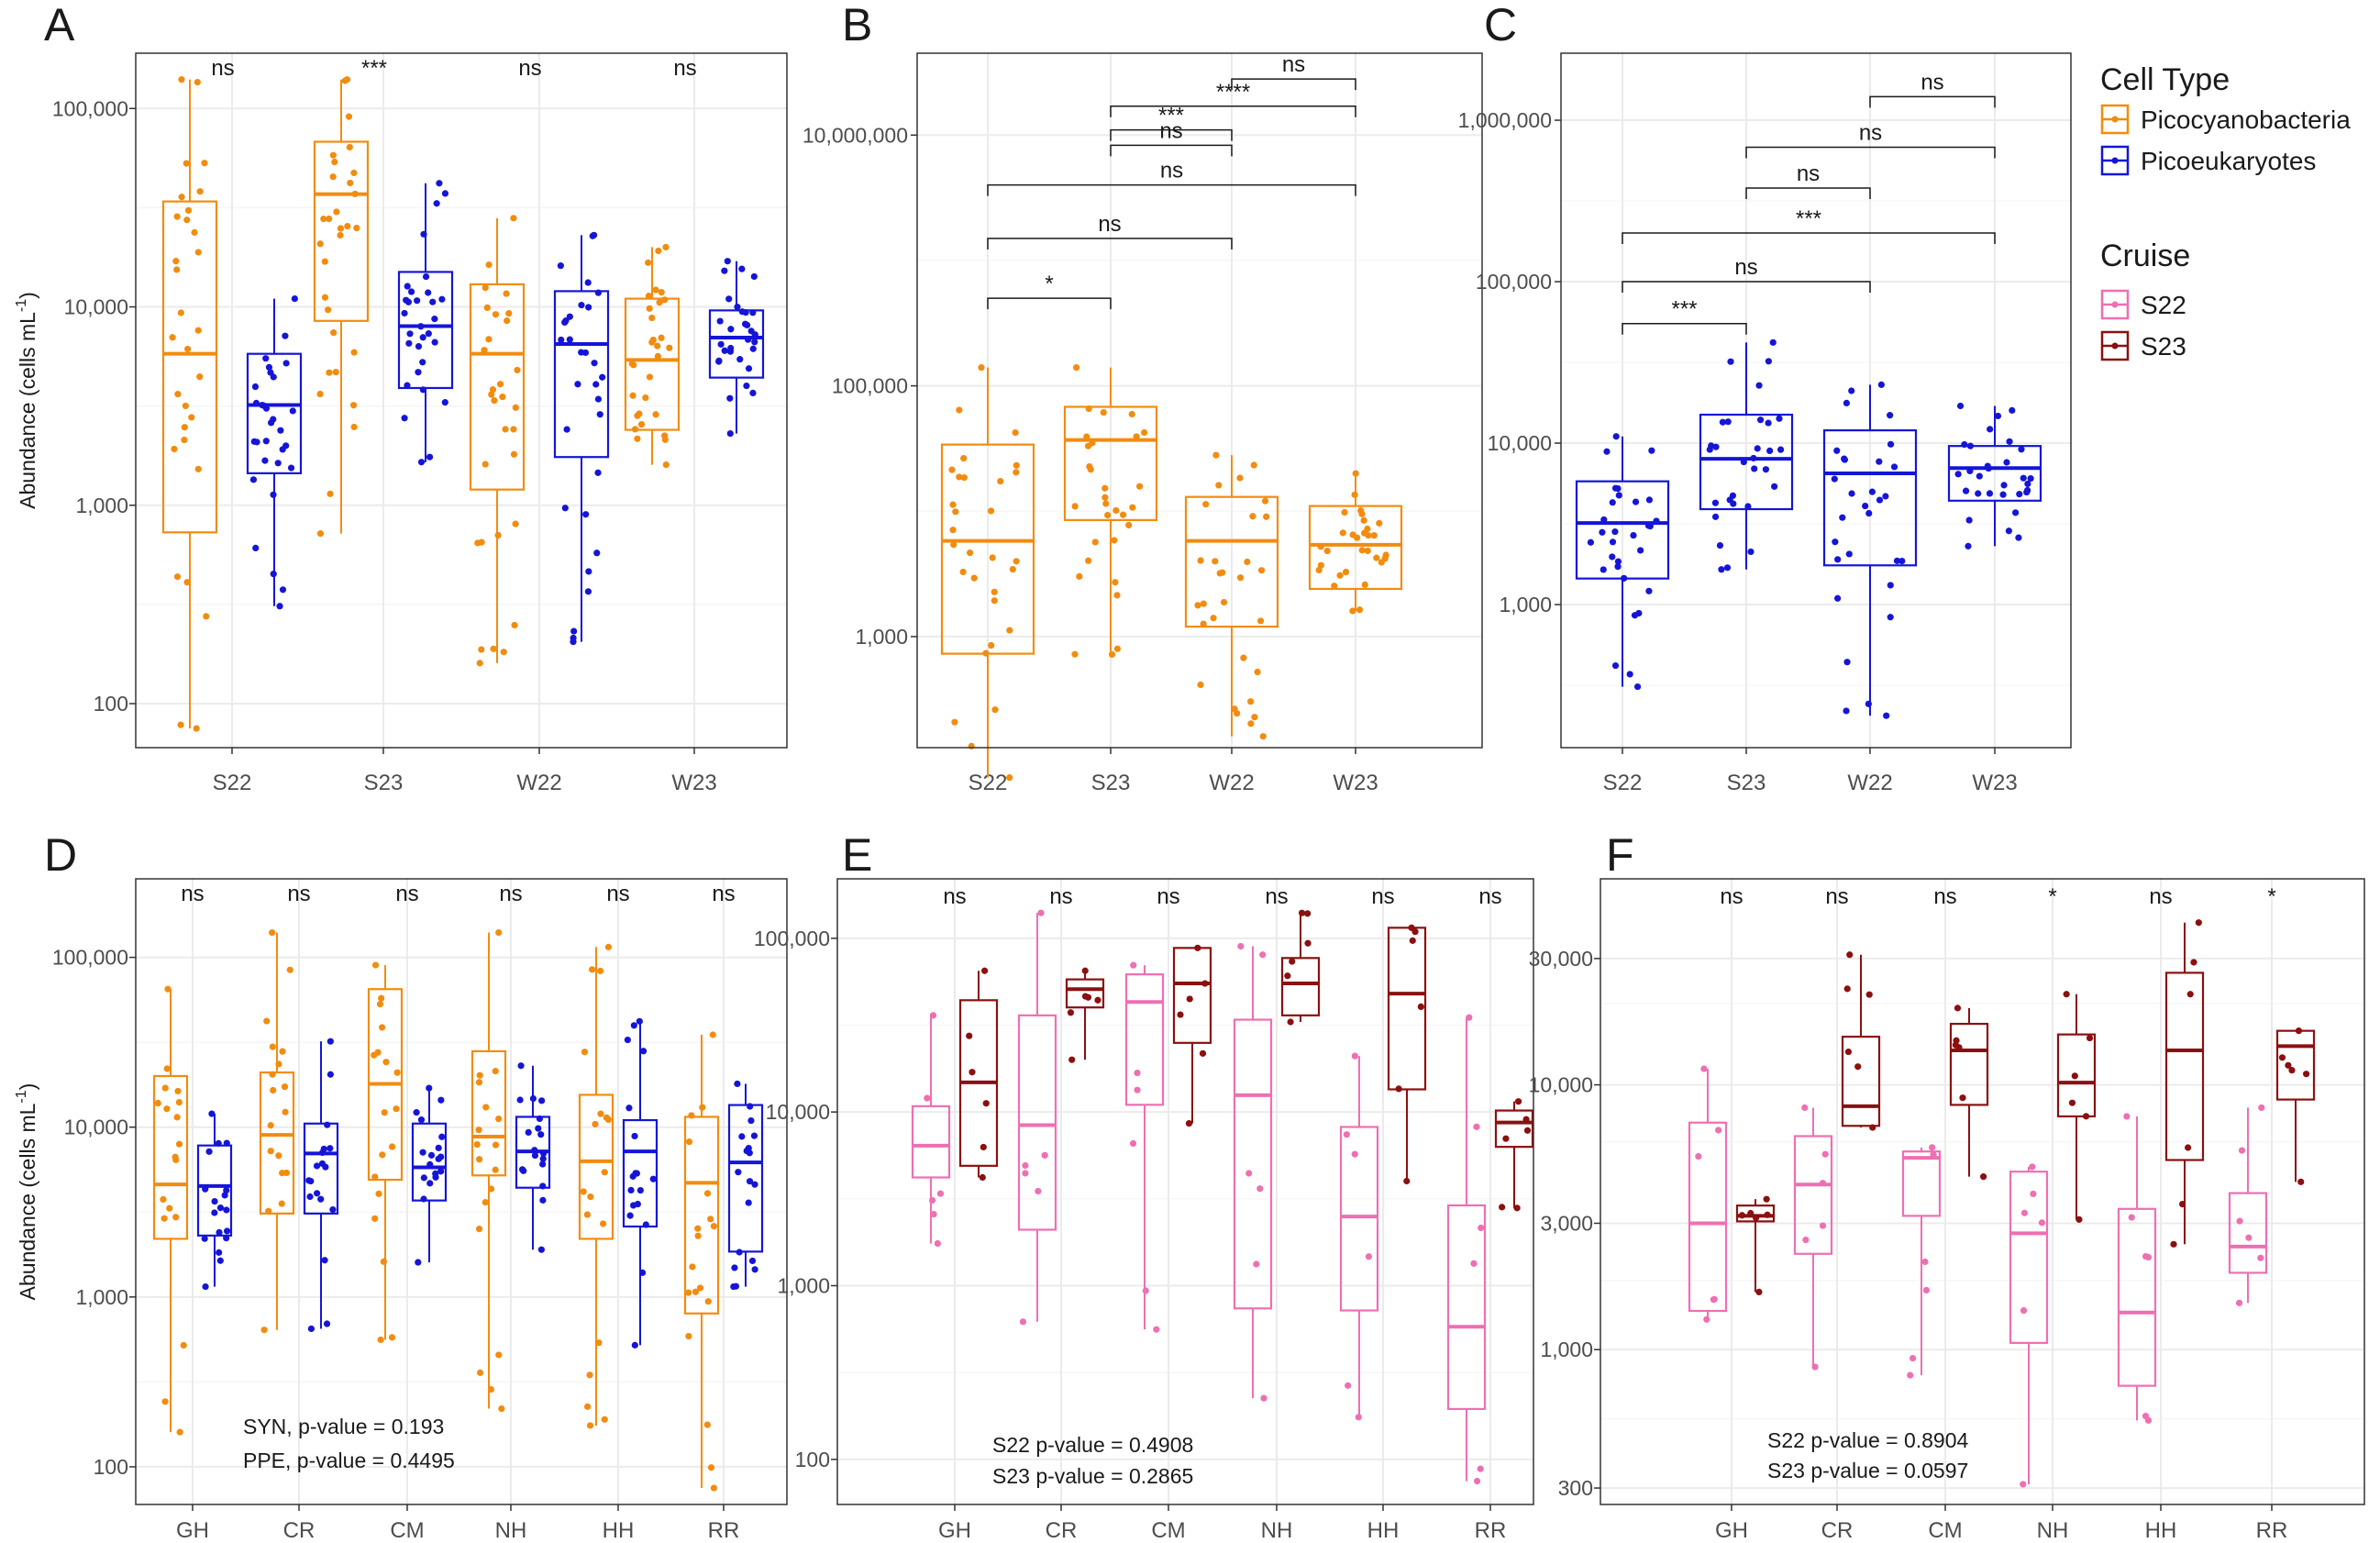 The height and width of the screenshot is (1543, 2380). What do you see at coordinates (1575, 1488) in the screenshot?
I see `y-tick-label: 300` at bounding box center [1575, 1488].